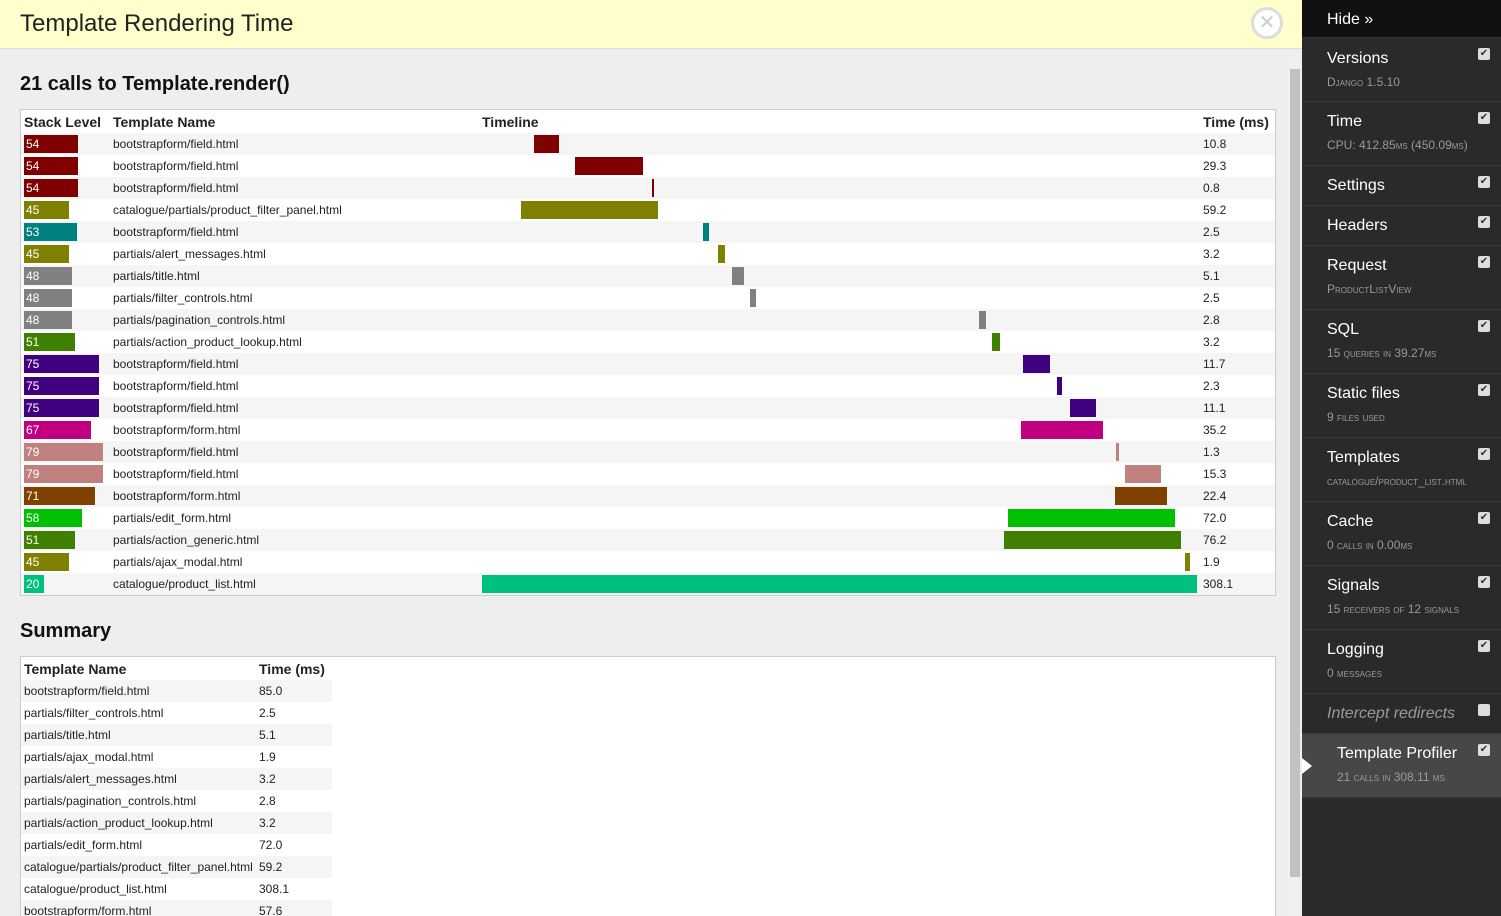 The height and width of the screenshot is (916, 1501). What do you see at coordinates (1237, 232) in the screenshot?
I see `time-cell: 2.5` at bounding box center [1237, 232].